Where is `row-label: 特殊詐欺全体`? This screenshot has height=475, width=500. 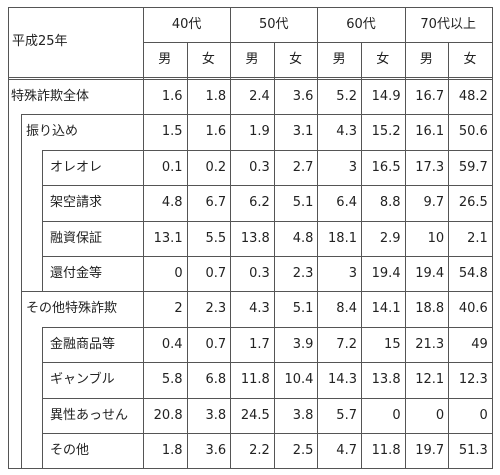
row-label: 特殊詐欺全体 is located at coordinates (50, 96).